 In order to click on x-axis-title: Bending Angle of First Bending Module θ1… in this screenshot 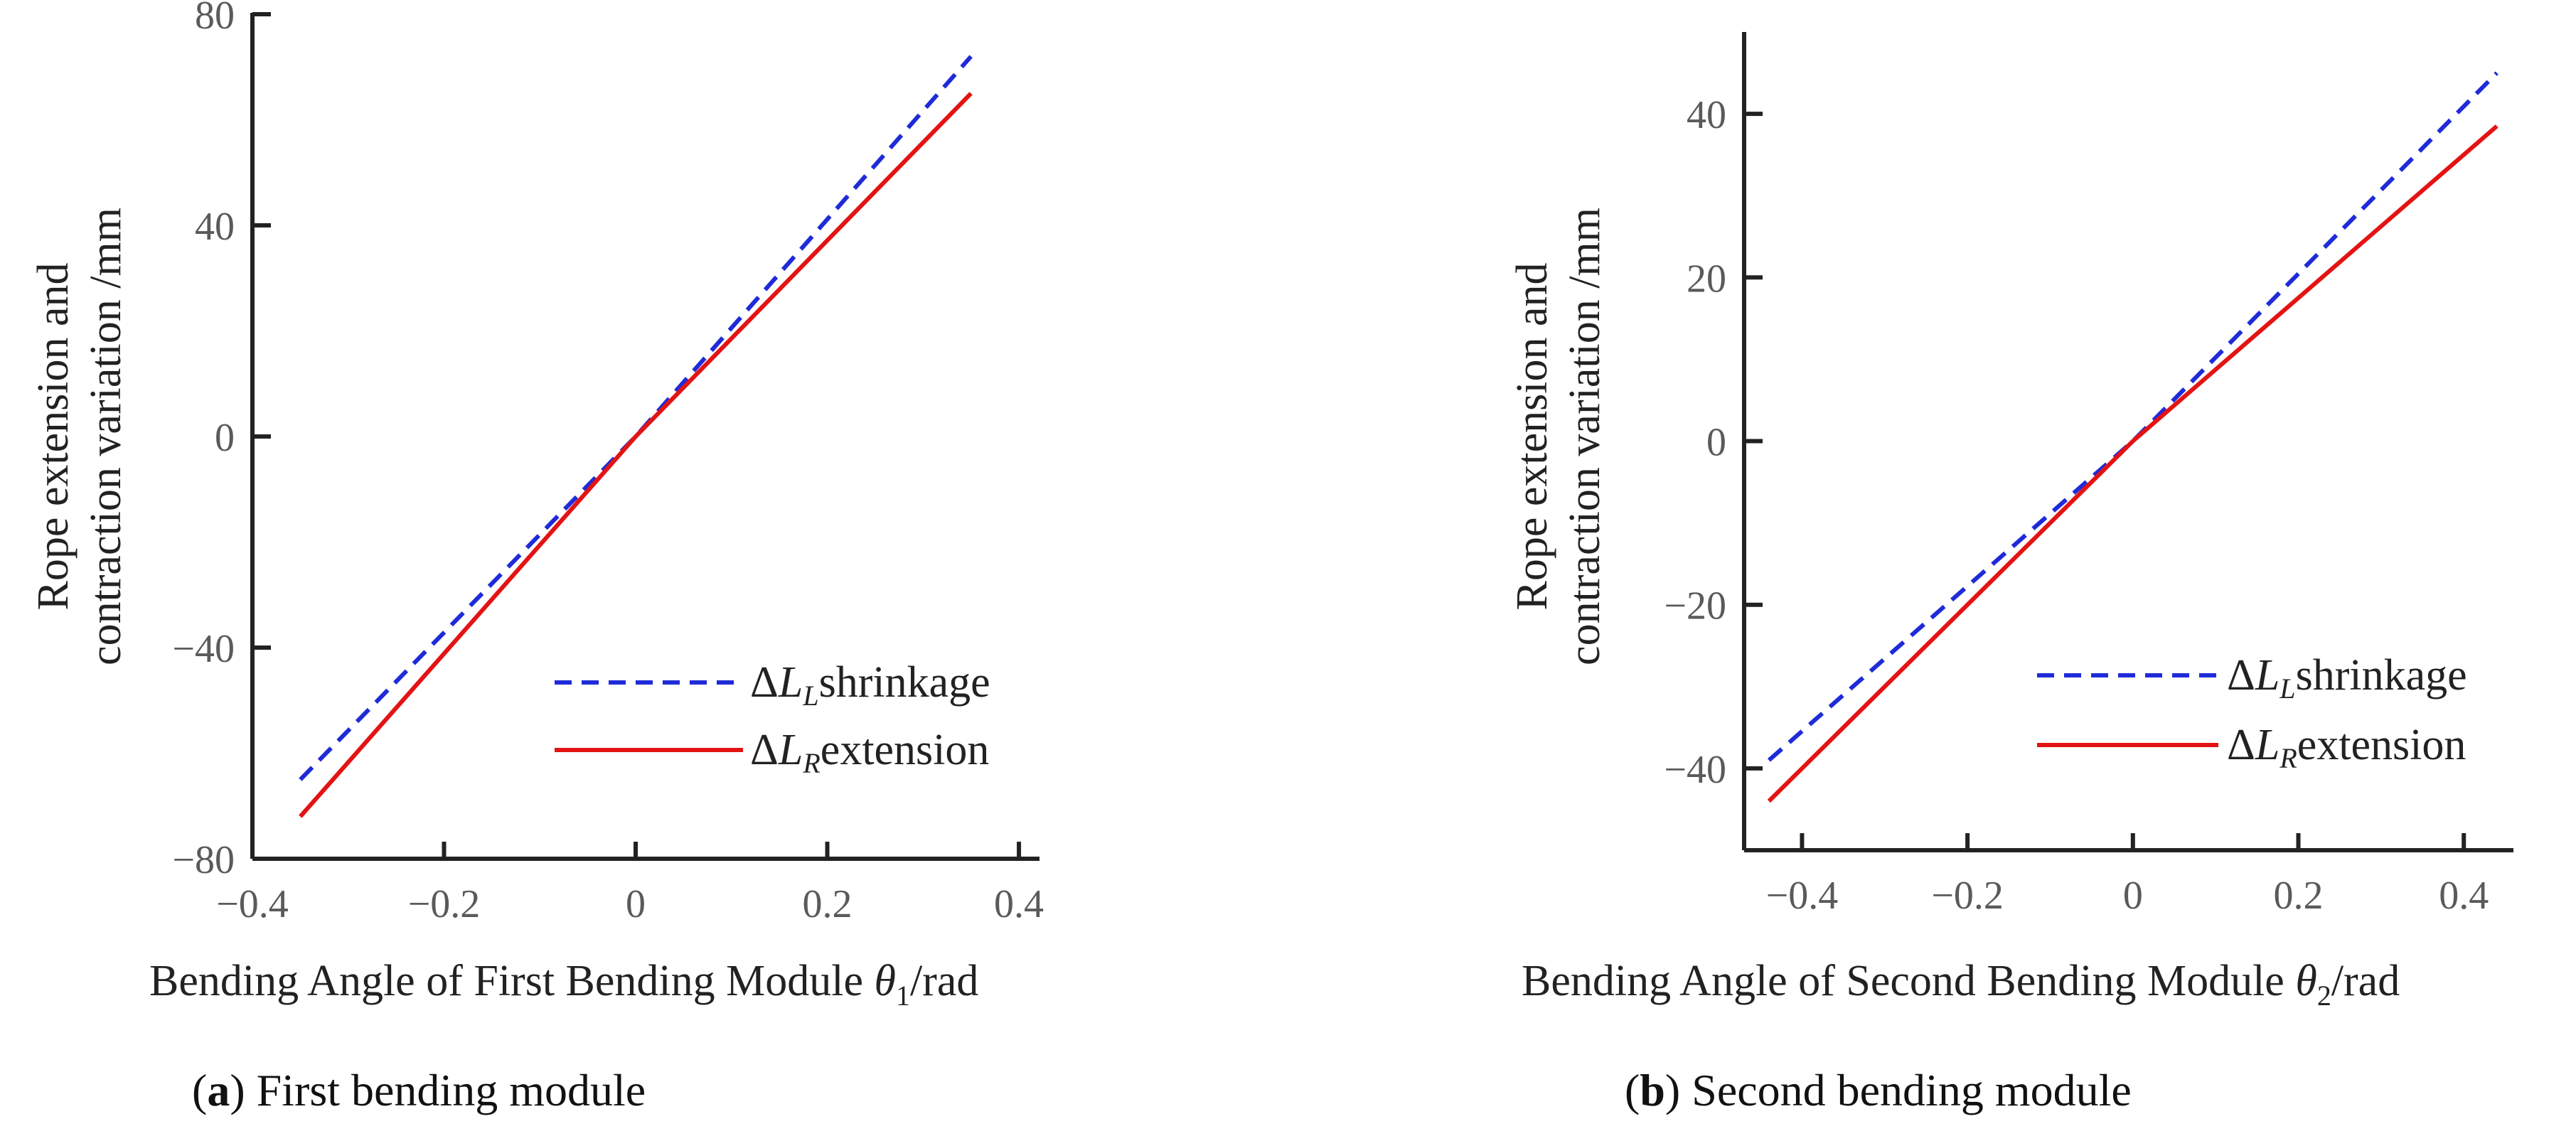, I will do `click(563, 985)`.